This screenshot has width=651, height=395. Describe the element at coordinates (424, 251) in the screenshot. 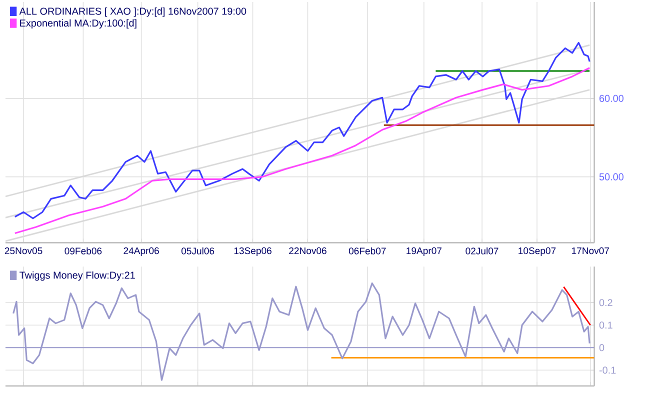

I see `x-tick-label: 19Apr07` at that location.